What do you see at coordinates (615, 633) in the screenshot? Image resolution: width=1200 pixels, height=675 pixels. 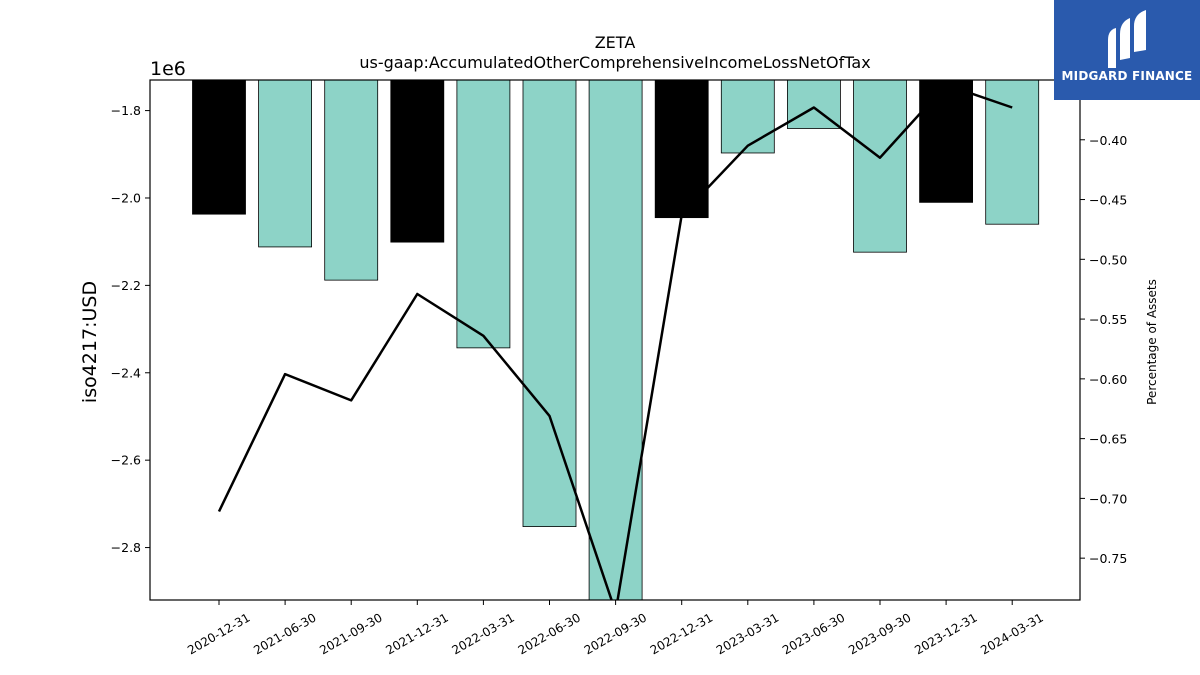 I see `x-tick-label: 2022-09-30` at bounding box center [615, 633].